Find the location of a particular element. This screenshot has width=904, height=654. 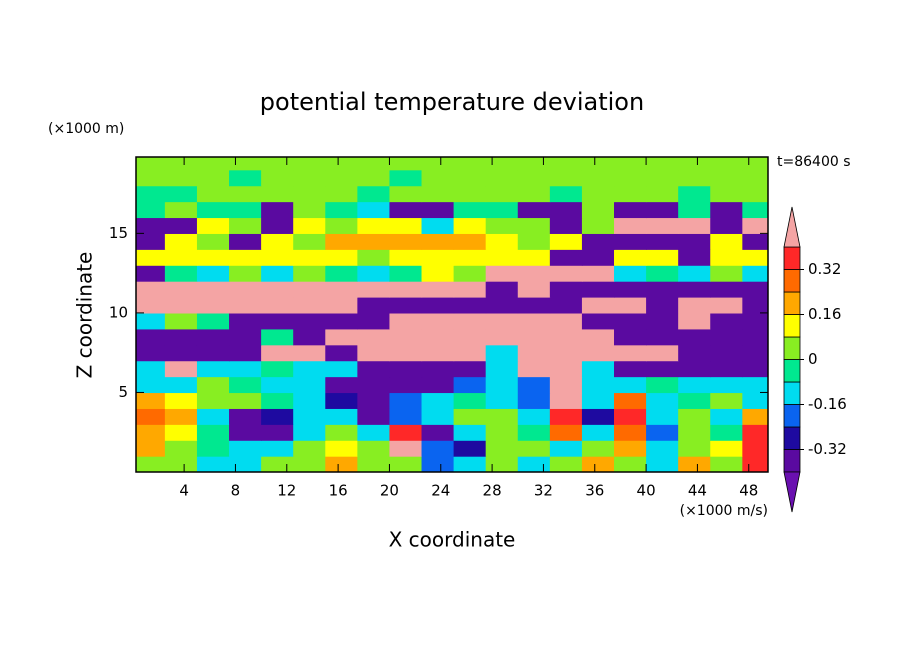

colorbar-tick-label: -0.16 is located at coordinates (827, 404).